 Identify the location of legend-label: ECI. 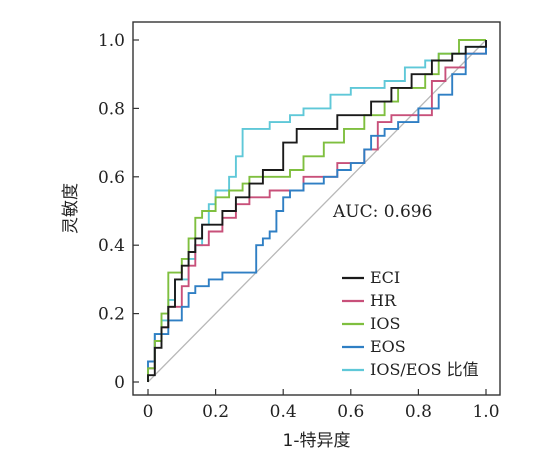
(385, 277).